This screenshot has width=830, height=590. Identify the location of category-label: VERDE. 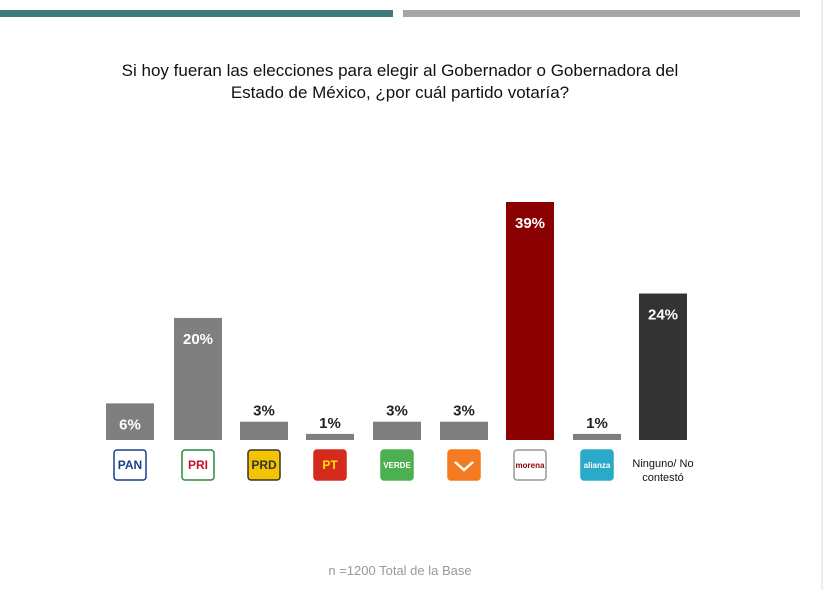
(397, 465).